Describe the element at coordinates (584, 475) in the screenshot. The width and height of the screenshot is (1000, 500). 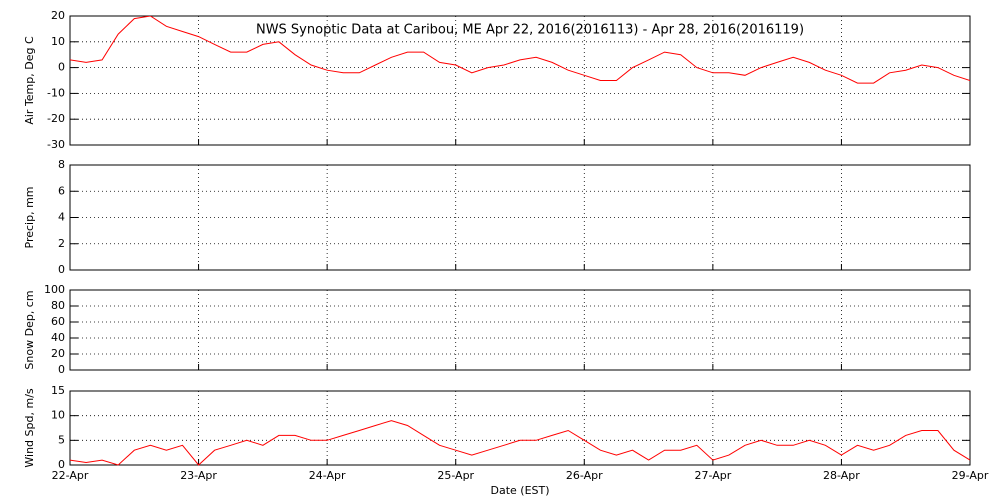
I see `x-tick-label: 26-Apr` at that location.